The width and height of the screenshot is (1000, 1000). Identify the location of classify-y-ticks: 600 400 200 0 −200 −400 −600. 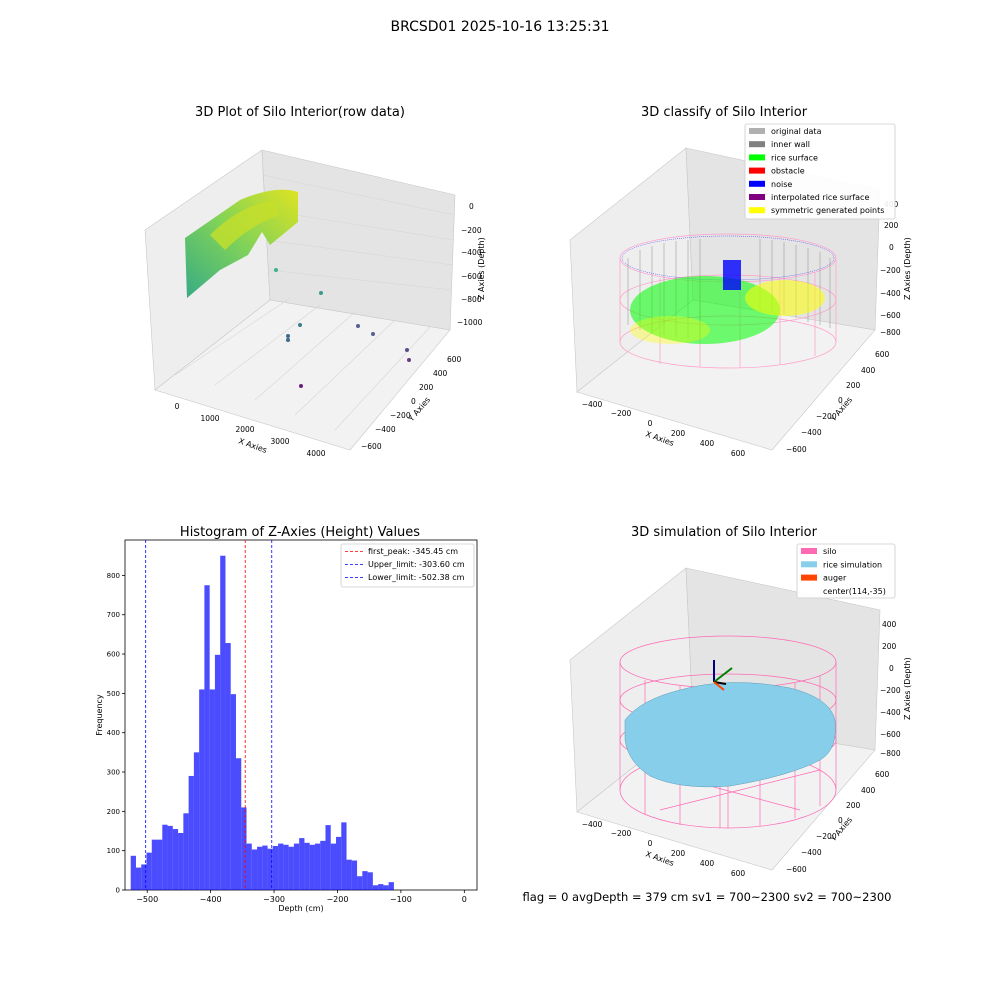
(838, 402).